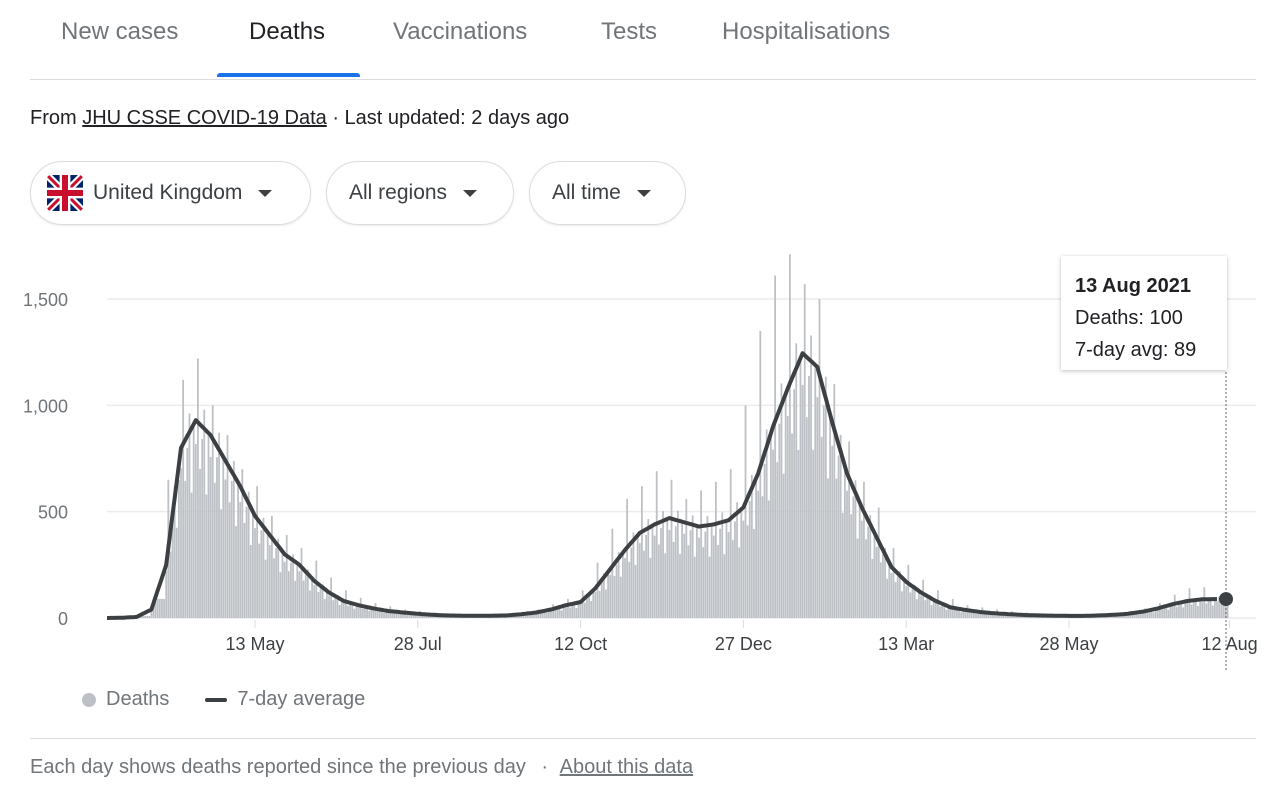  What do you see at coordinates (580, 644) in the screenshot?
I see `x-tick-label: 12 Oct` at bounding box center [580, 644].